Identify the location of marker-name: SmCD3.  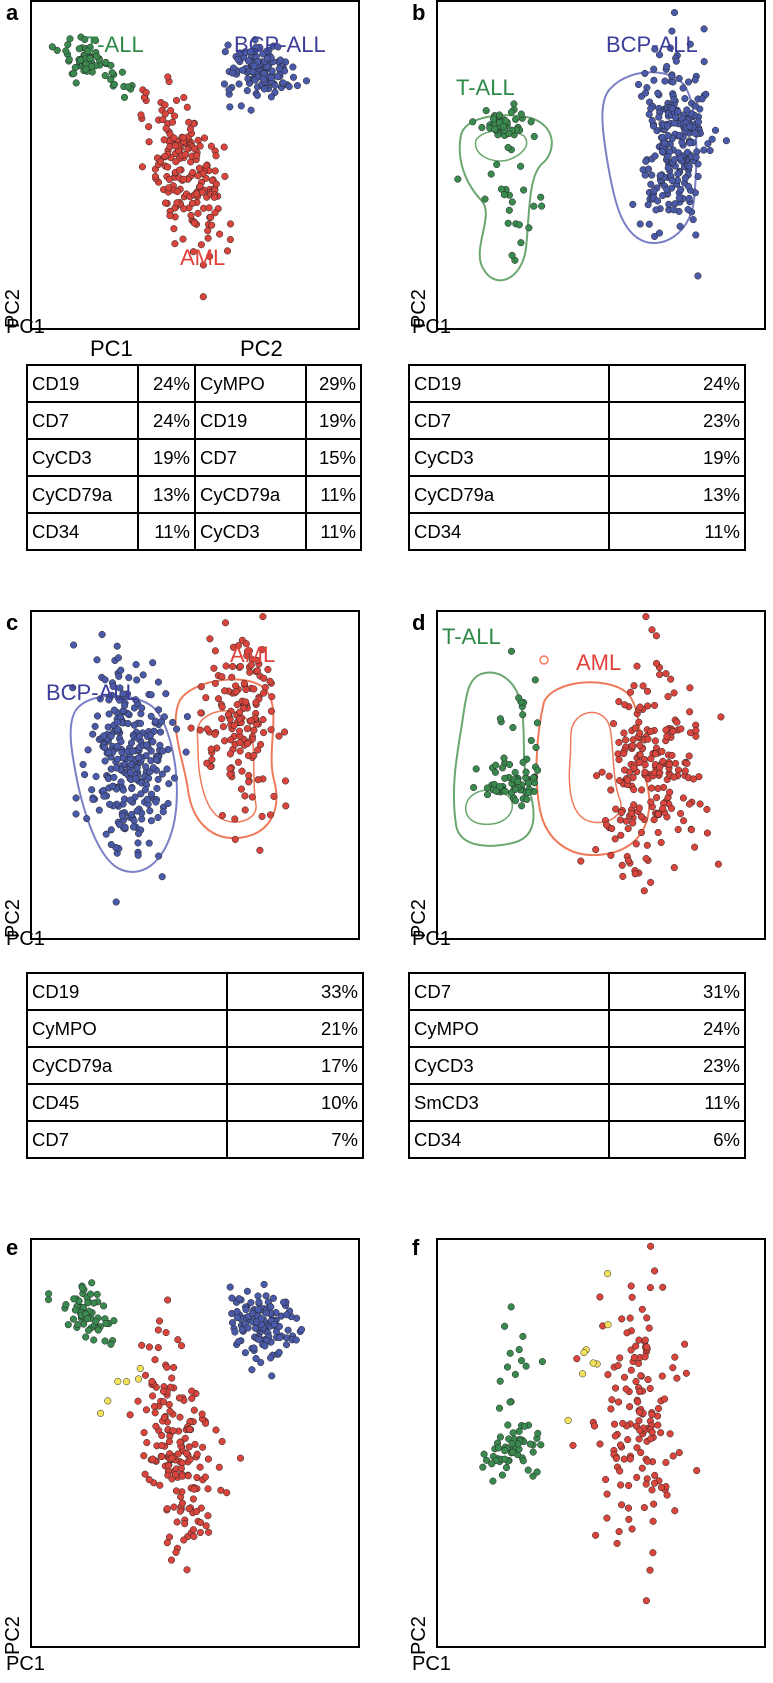
(509, 1102).